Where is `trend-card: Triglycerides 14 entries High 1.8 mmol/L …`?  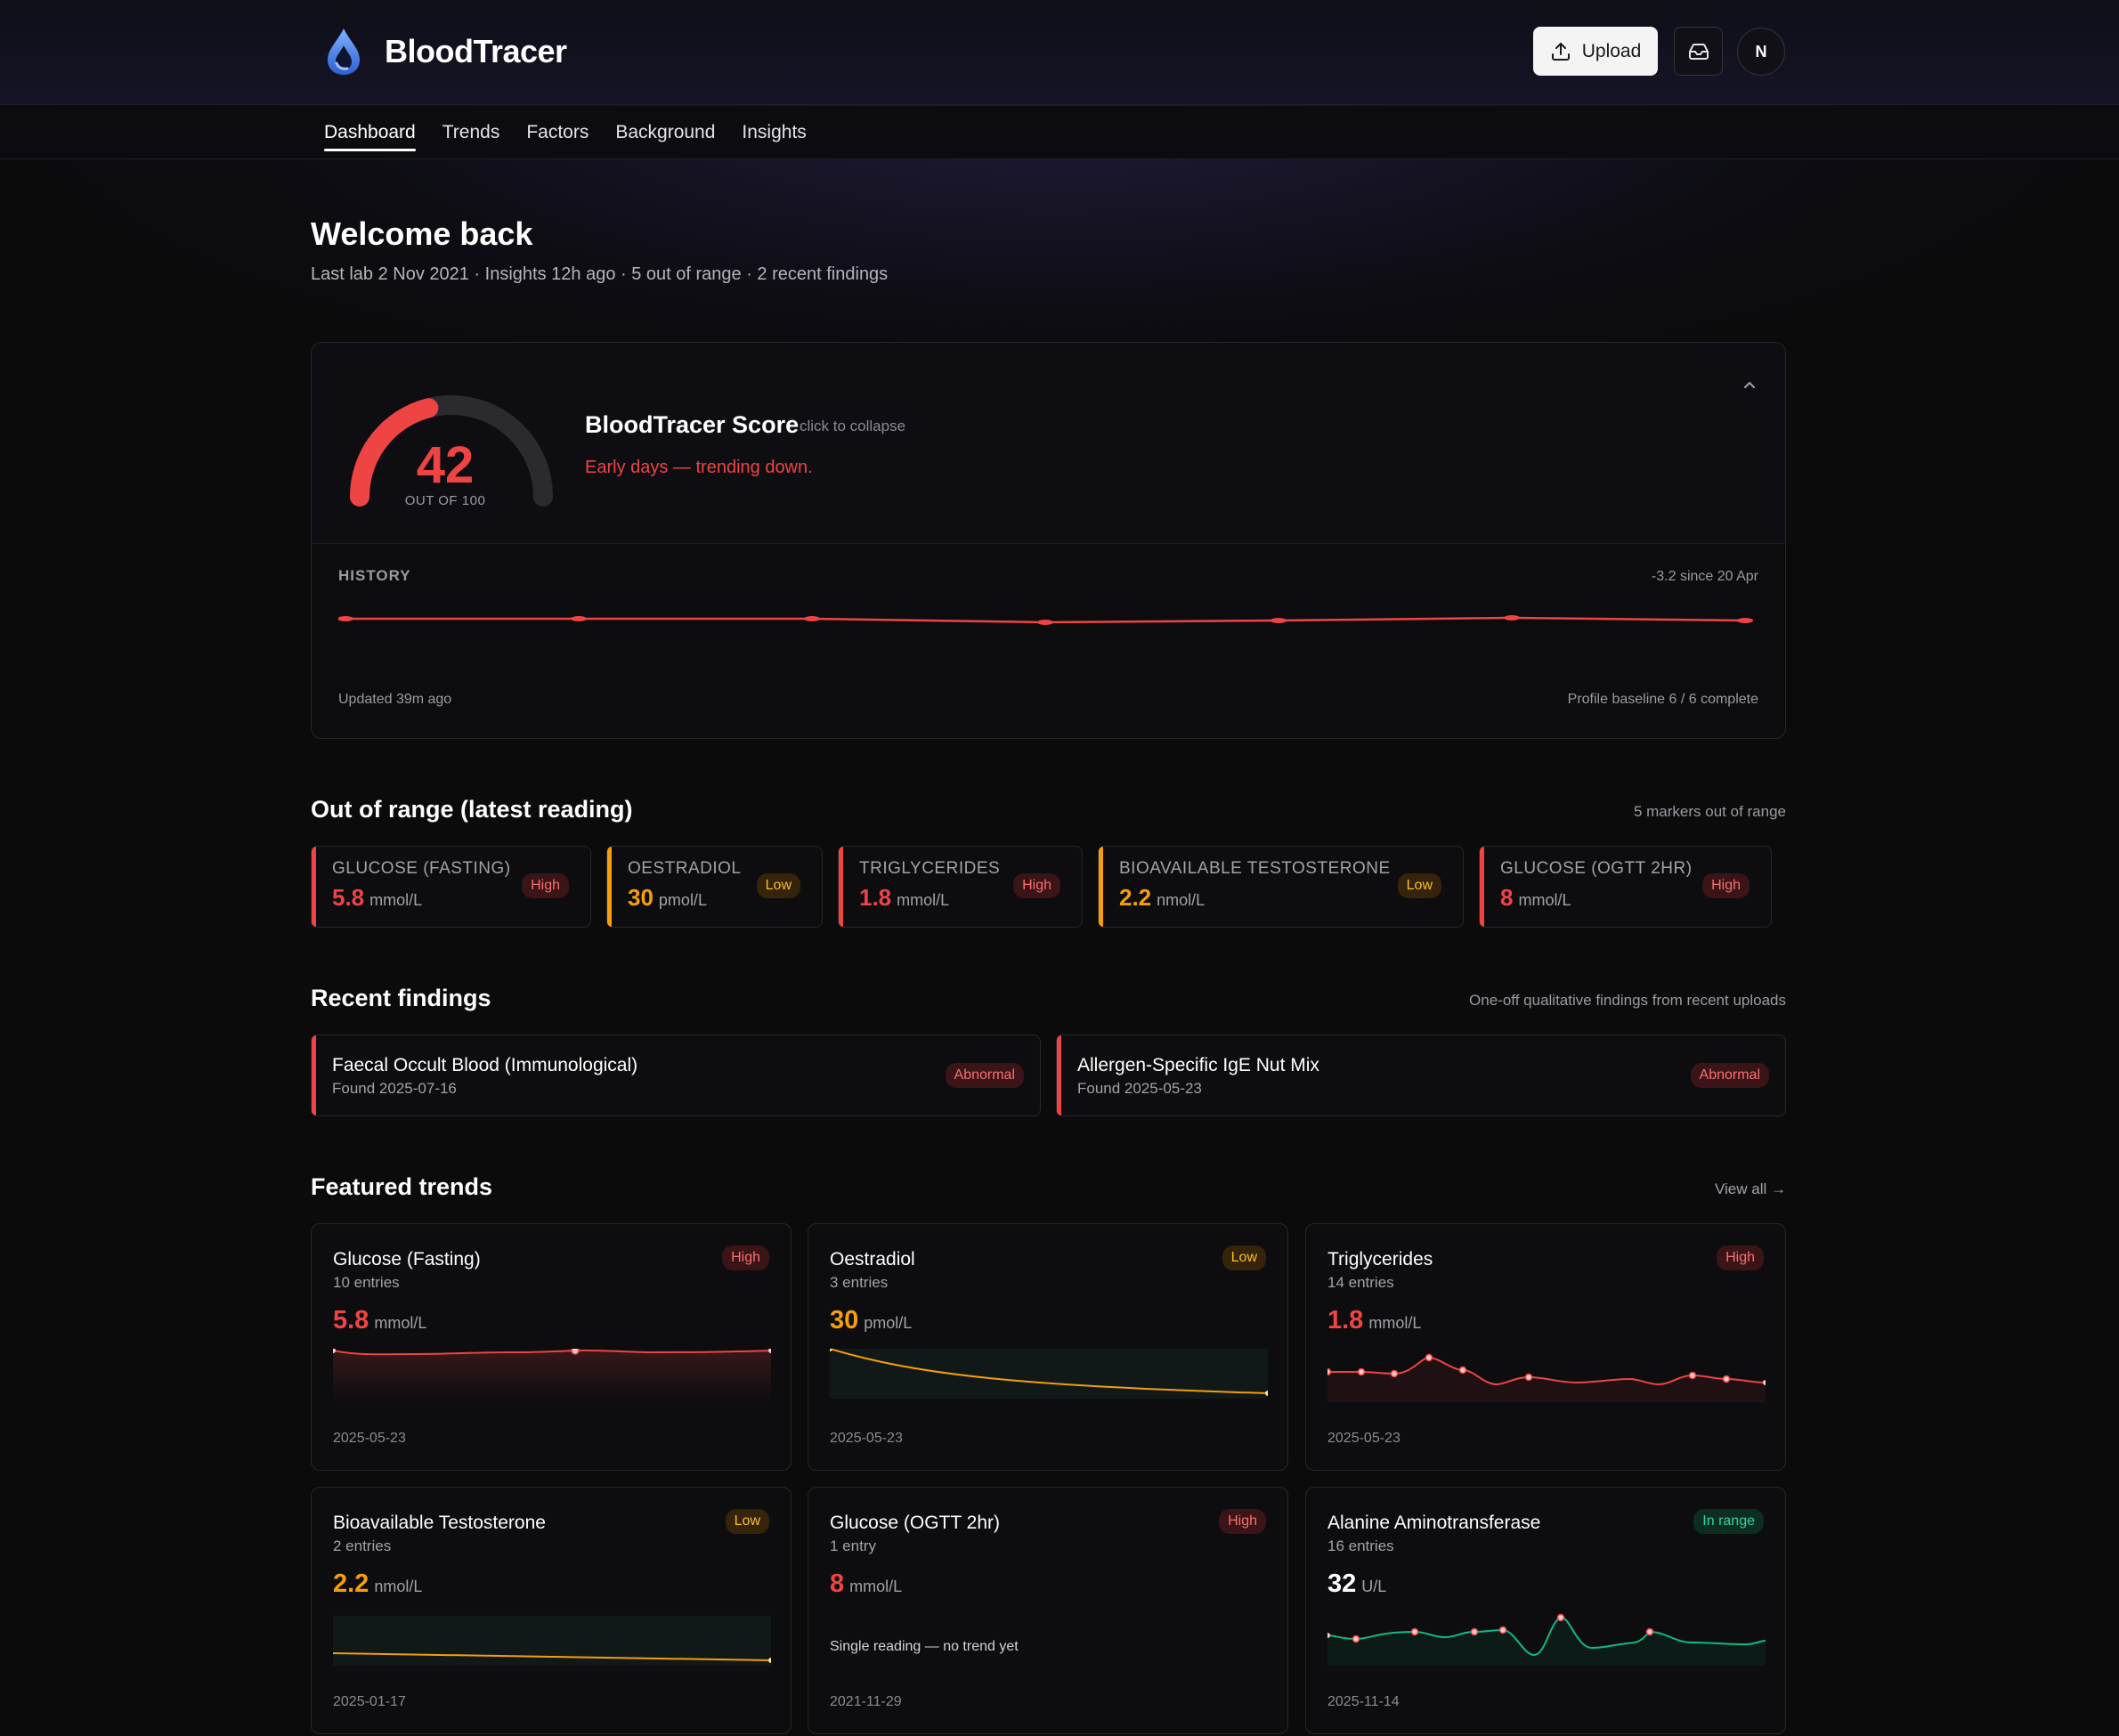
trend-card: Triglycerides 14 entries High 1.8 mmol/L … is located at coordinates (1545, 1347).